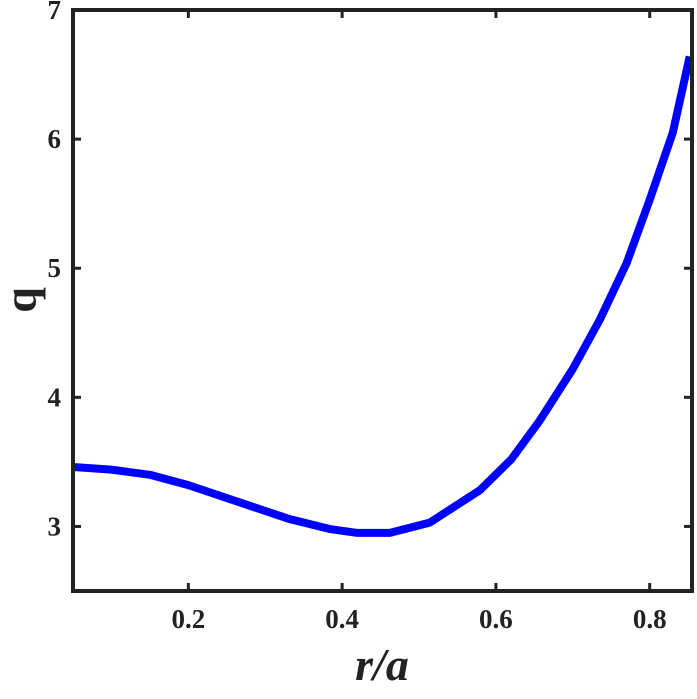 The width and height of the screenshot is (697, 699). Describe the element at coordinates (55, 526) in the screenshot. I see `y-tick-label: 3` at that location.